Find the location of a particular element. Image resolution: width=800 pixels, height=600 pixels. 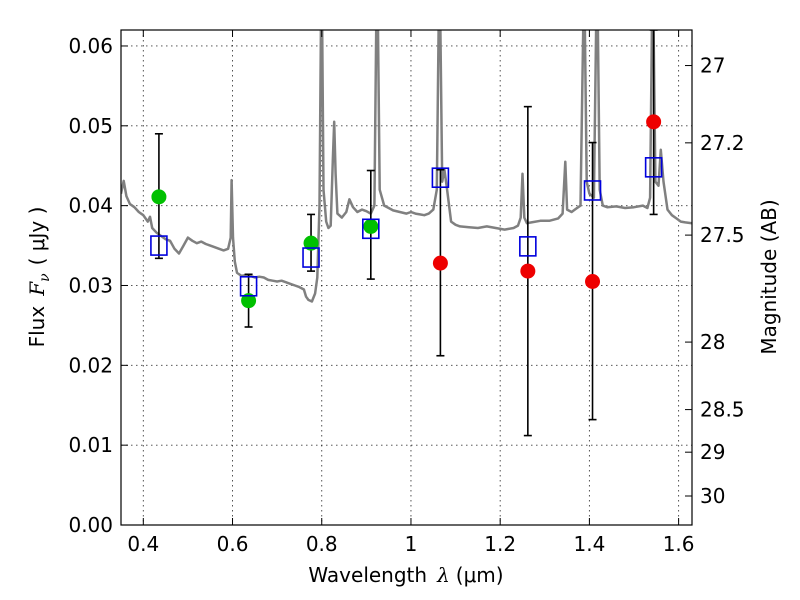

y-tick-label: 0.03 is located at coordinates (90, 285).